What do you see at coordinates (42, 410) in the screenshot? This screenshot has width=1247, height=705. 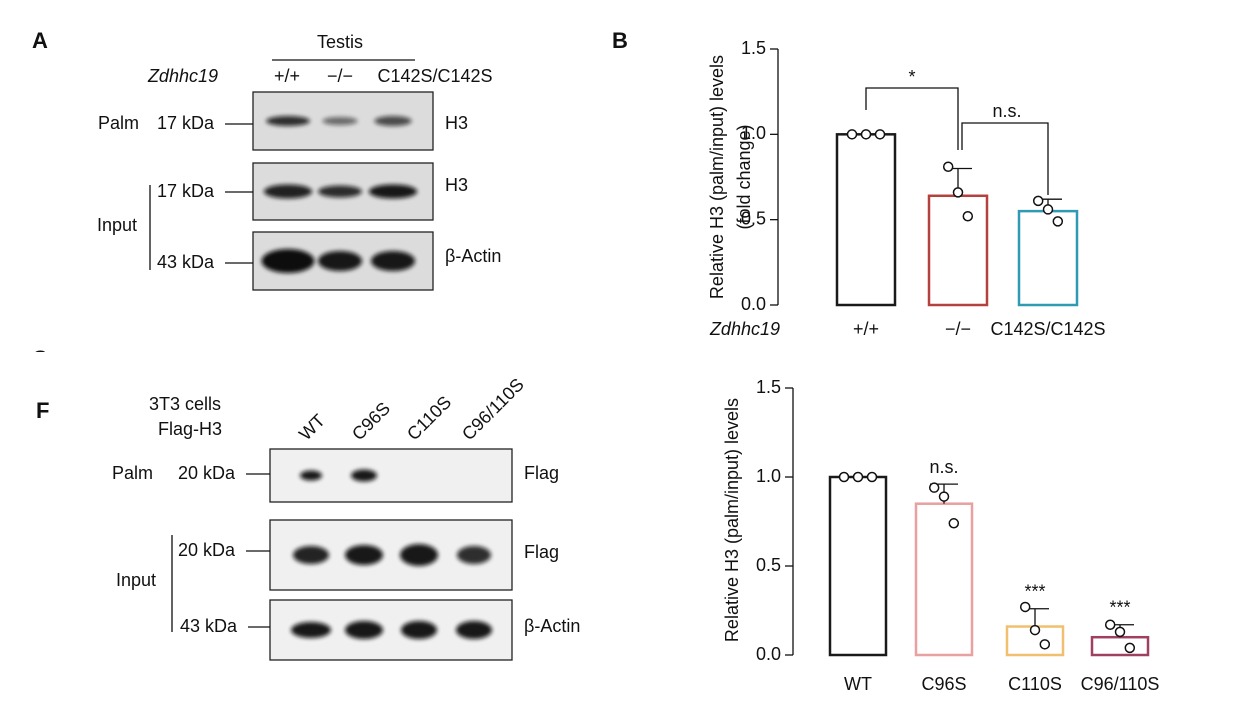 I see `panel-letter: F` at bounding box center [42, 410].